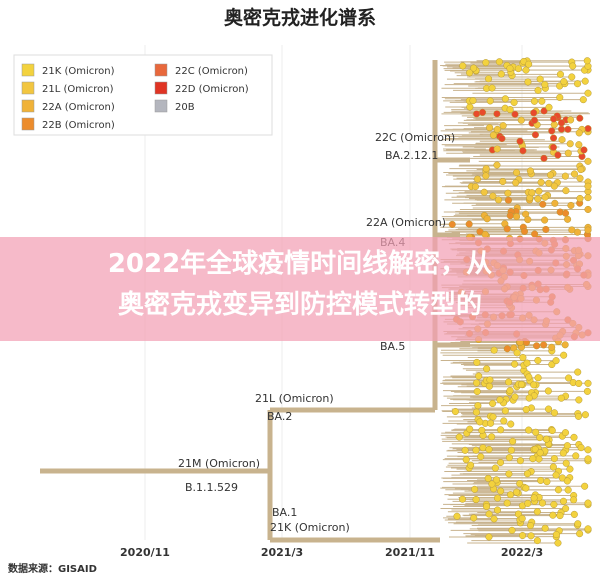  I want to click on legend-label: 20B, so click(185, 107).